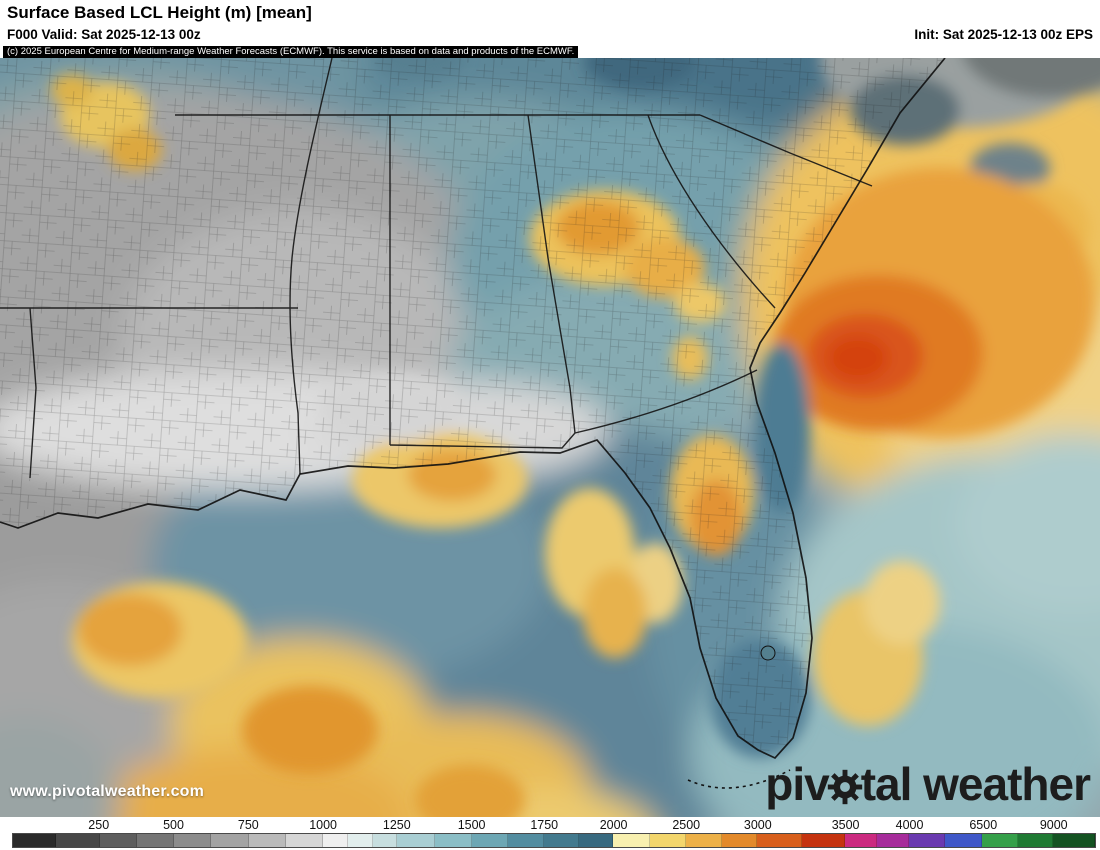 This screenshot has width=1100, height=850. I want to click on init-time-label: Init: Sat 2025-12-13 00z EPS, so click(1003, 34).